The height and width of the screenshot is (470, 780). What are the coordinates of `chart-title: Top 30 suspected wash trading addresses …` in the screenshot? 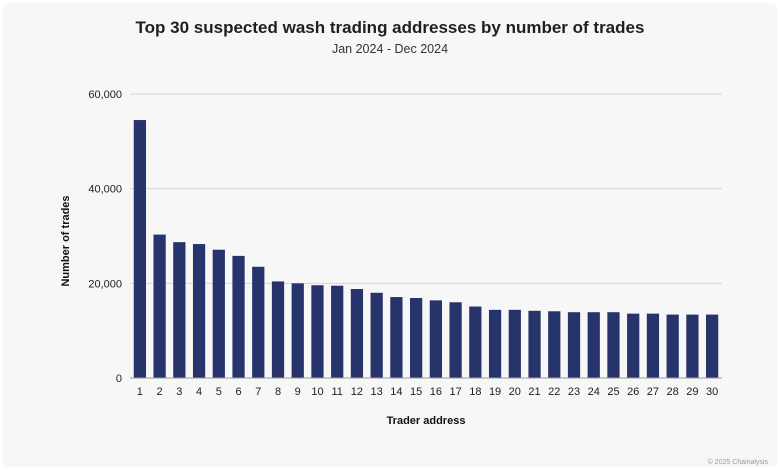 It's located at (390, 27).